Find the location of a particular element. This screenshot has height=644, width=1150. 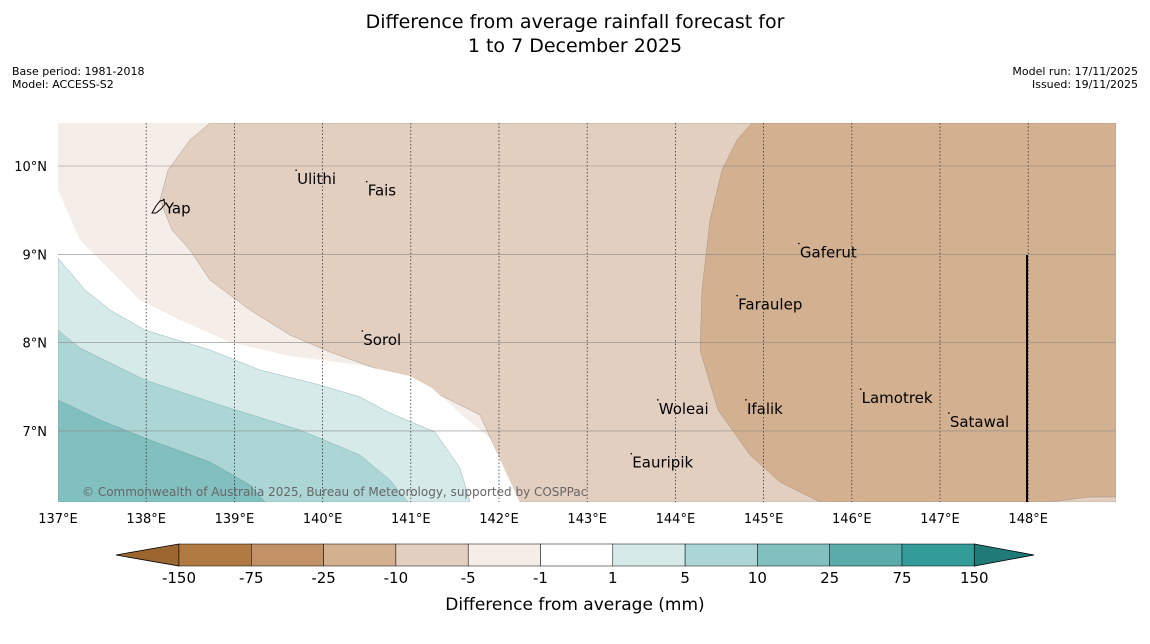

lon-tick-label: 146°E is located at coordinates (852, 519).